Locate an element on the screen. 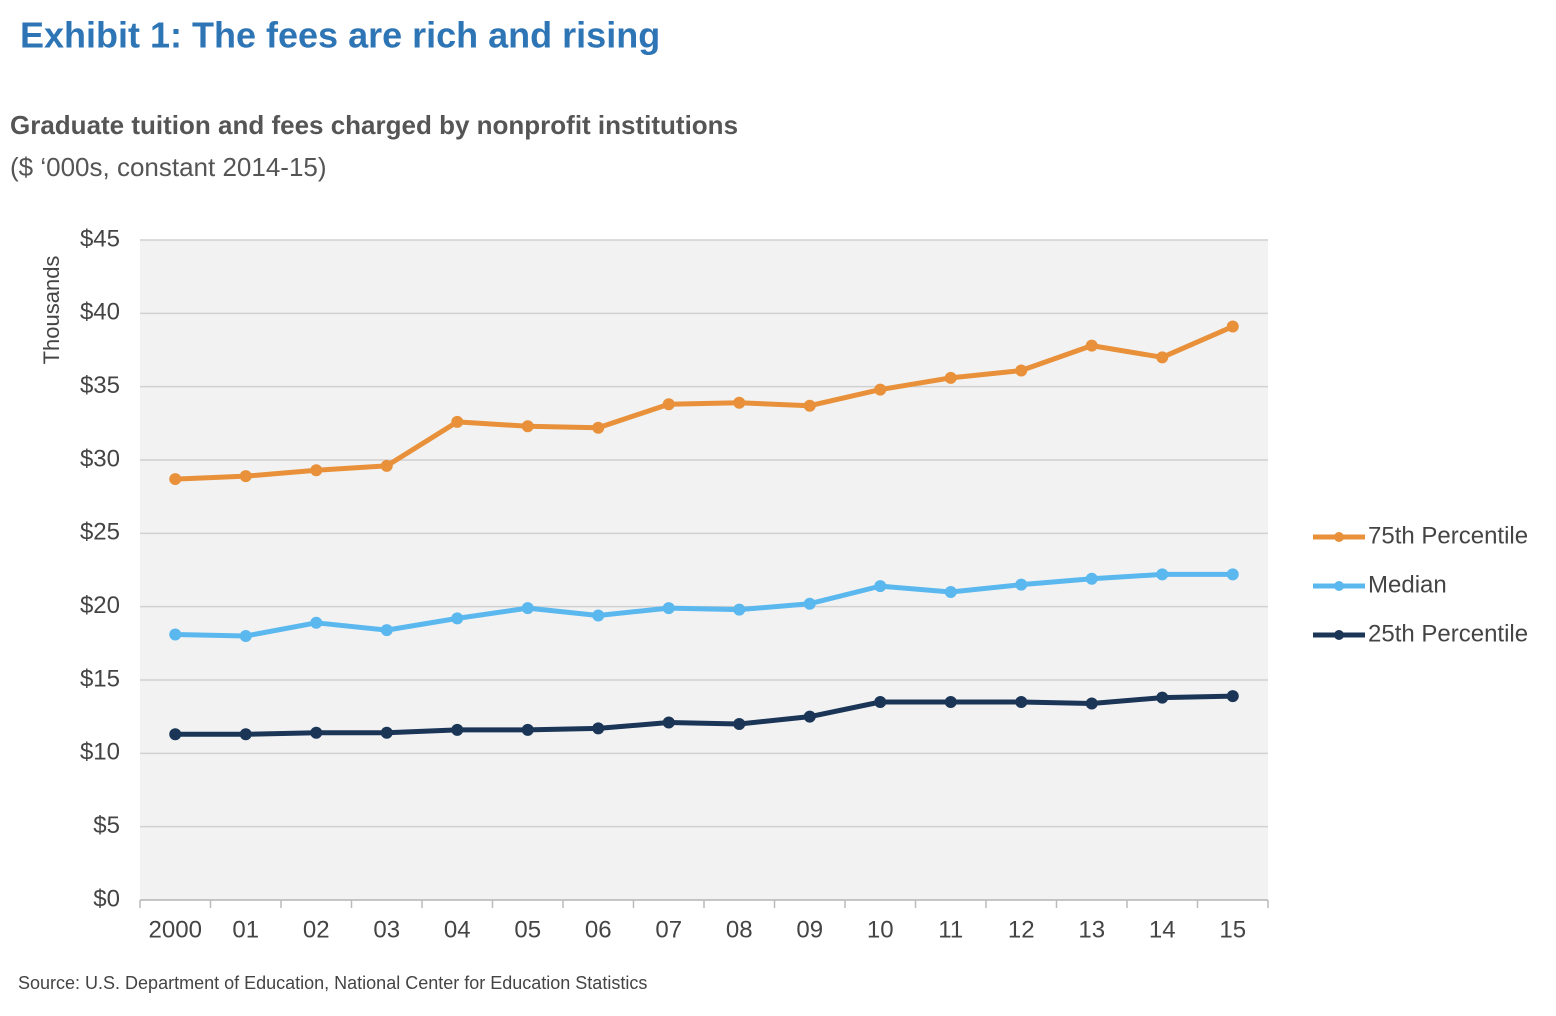 Image resolution: width=1556 pixels, height=1016 pixels. y-tick-label: $0 is located at coordinates (106, 898).